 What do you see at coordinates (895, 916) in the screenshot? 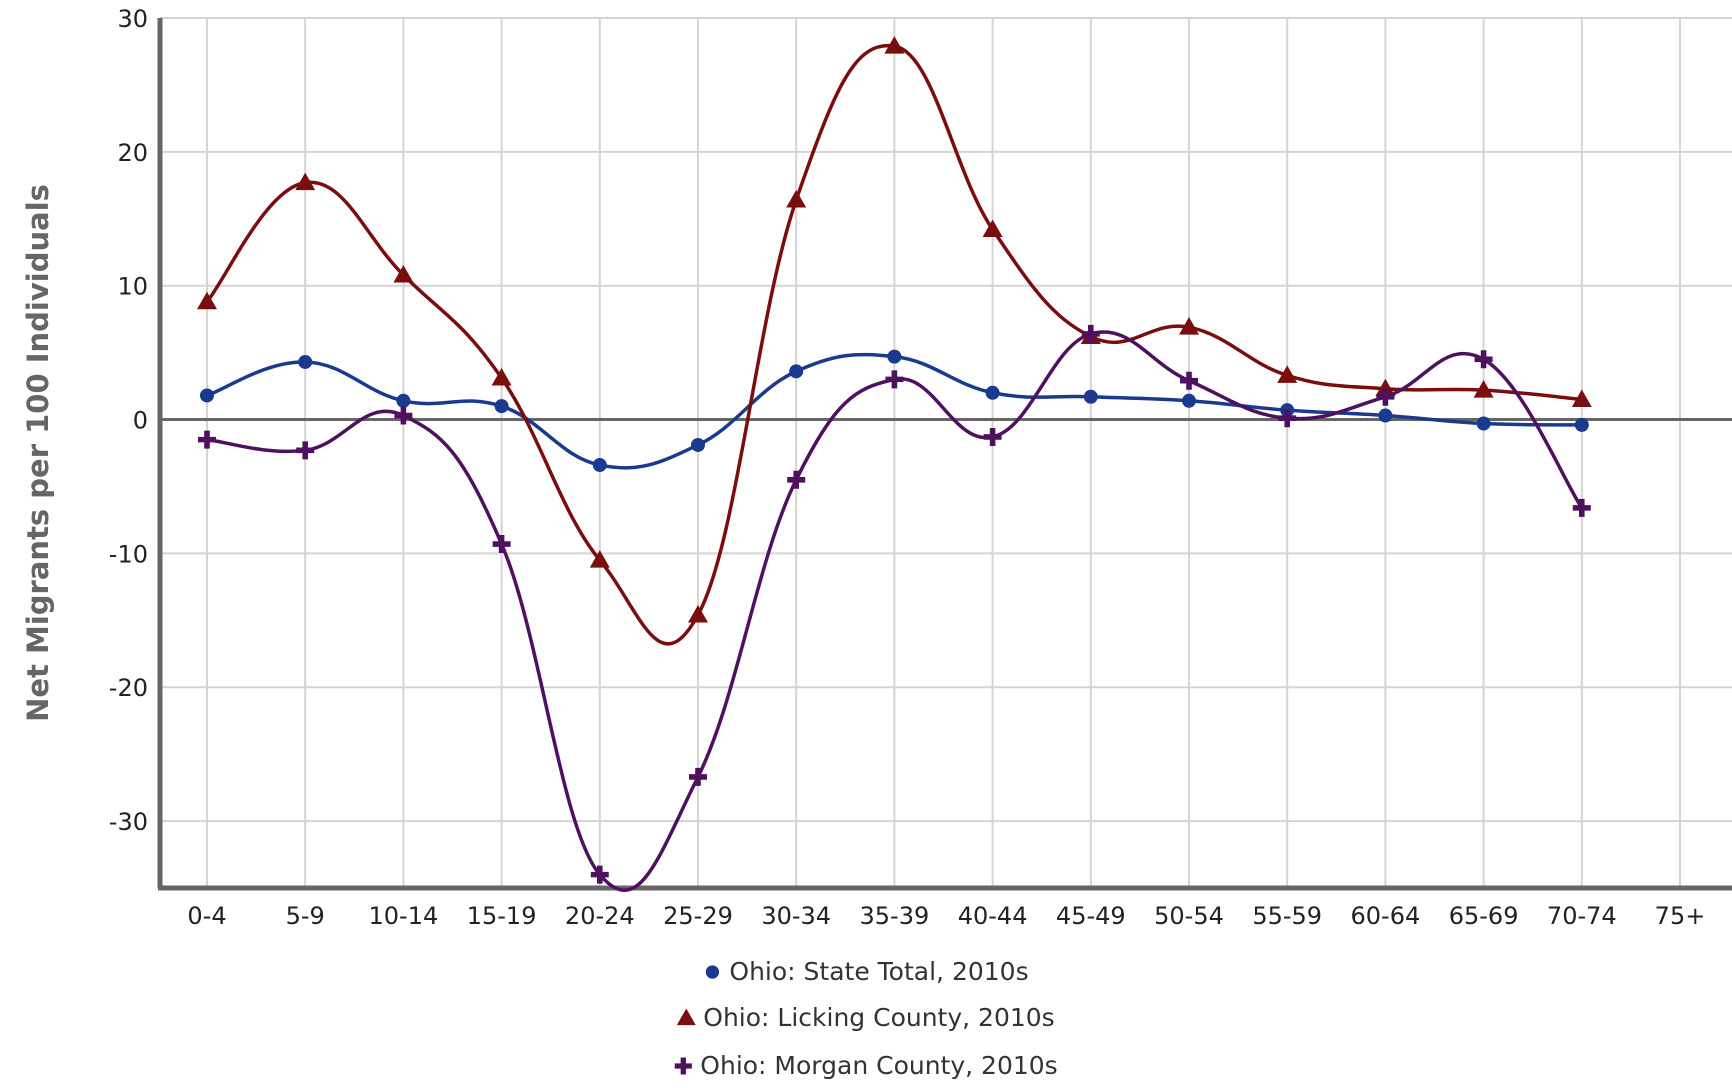
I see `x-tick-label: 35-39` at bounding box center [895, 916].